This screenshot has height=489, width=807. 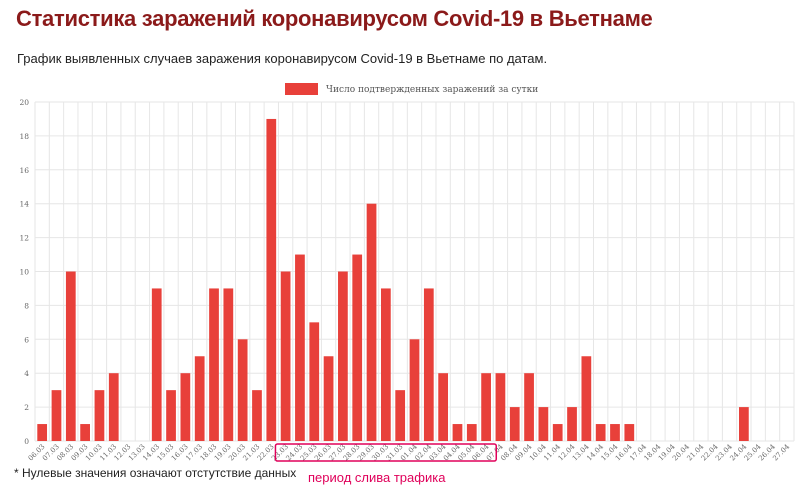 I want to click on y-tick-label: 18, so click(x=24, y=136).